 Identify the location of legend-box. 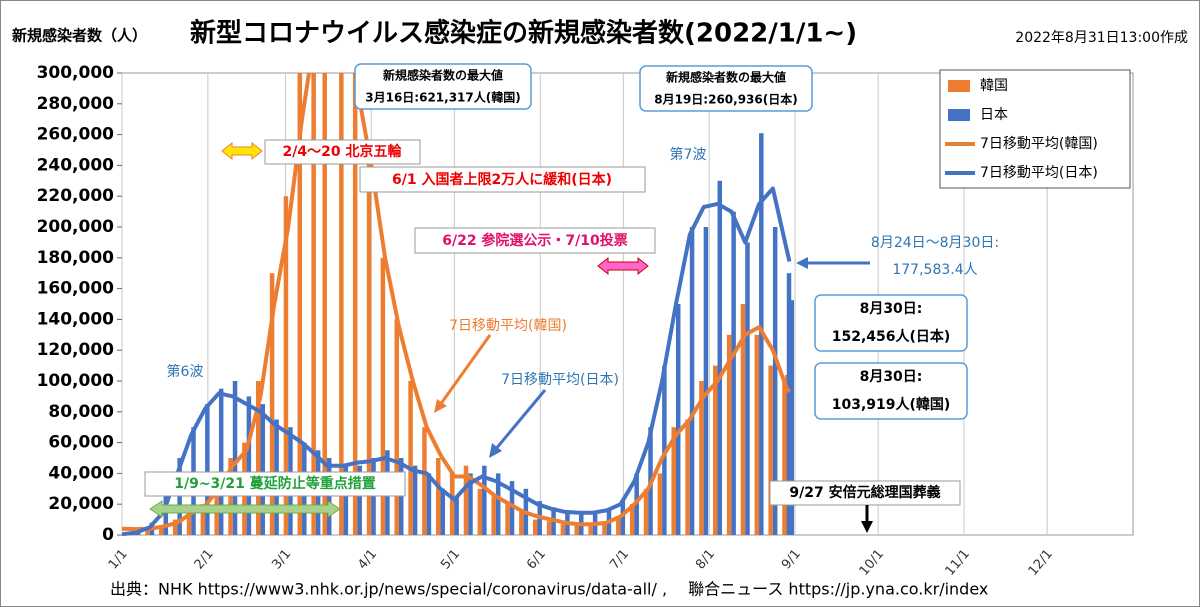
(1035, 129).